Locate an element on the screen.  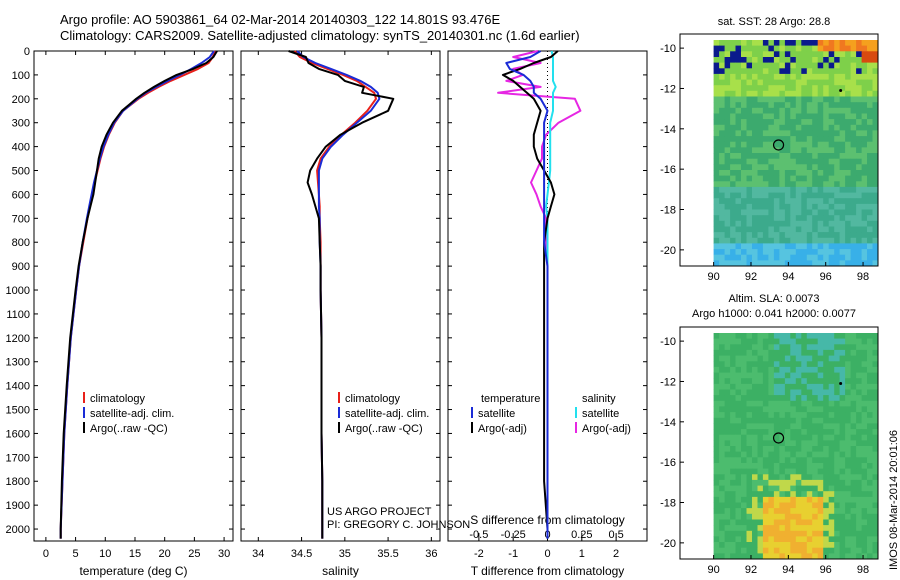
depth-tick-label: 200 is located at coordinates (21, 100).